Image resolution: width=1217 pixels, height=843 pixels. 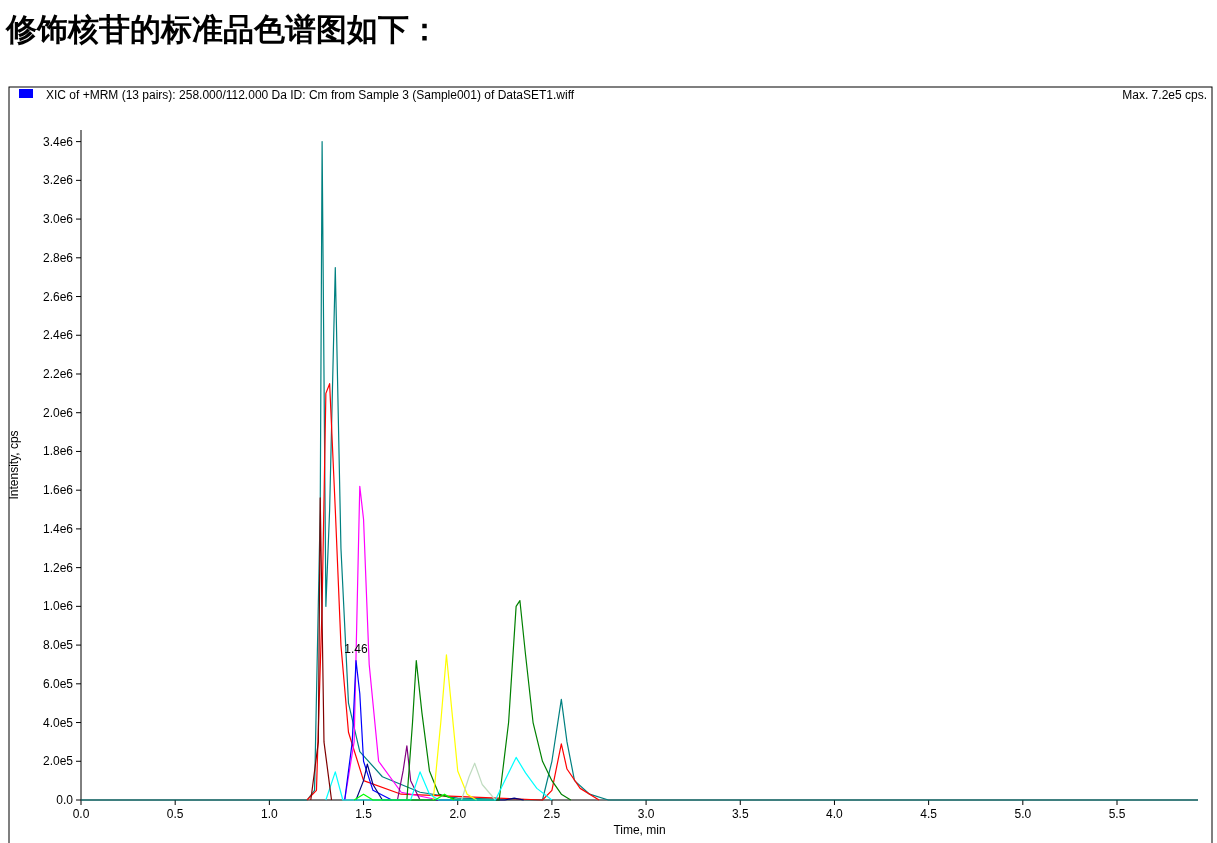 What do you see at coordinates (1164, 95) in the screenshot?
I see `text: Max. 7.2e5 cps.` at bounding box center [1164, 95].